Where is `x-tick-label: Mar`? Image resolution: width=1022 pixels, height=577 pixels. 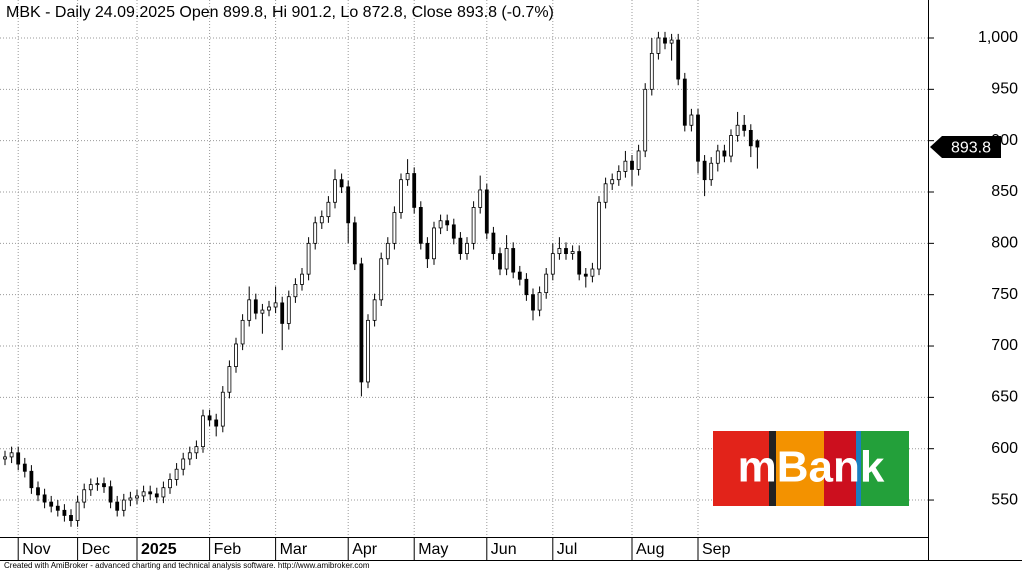
x-tick-label: Mar is located at coordinates (294, 549).